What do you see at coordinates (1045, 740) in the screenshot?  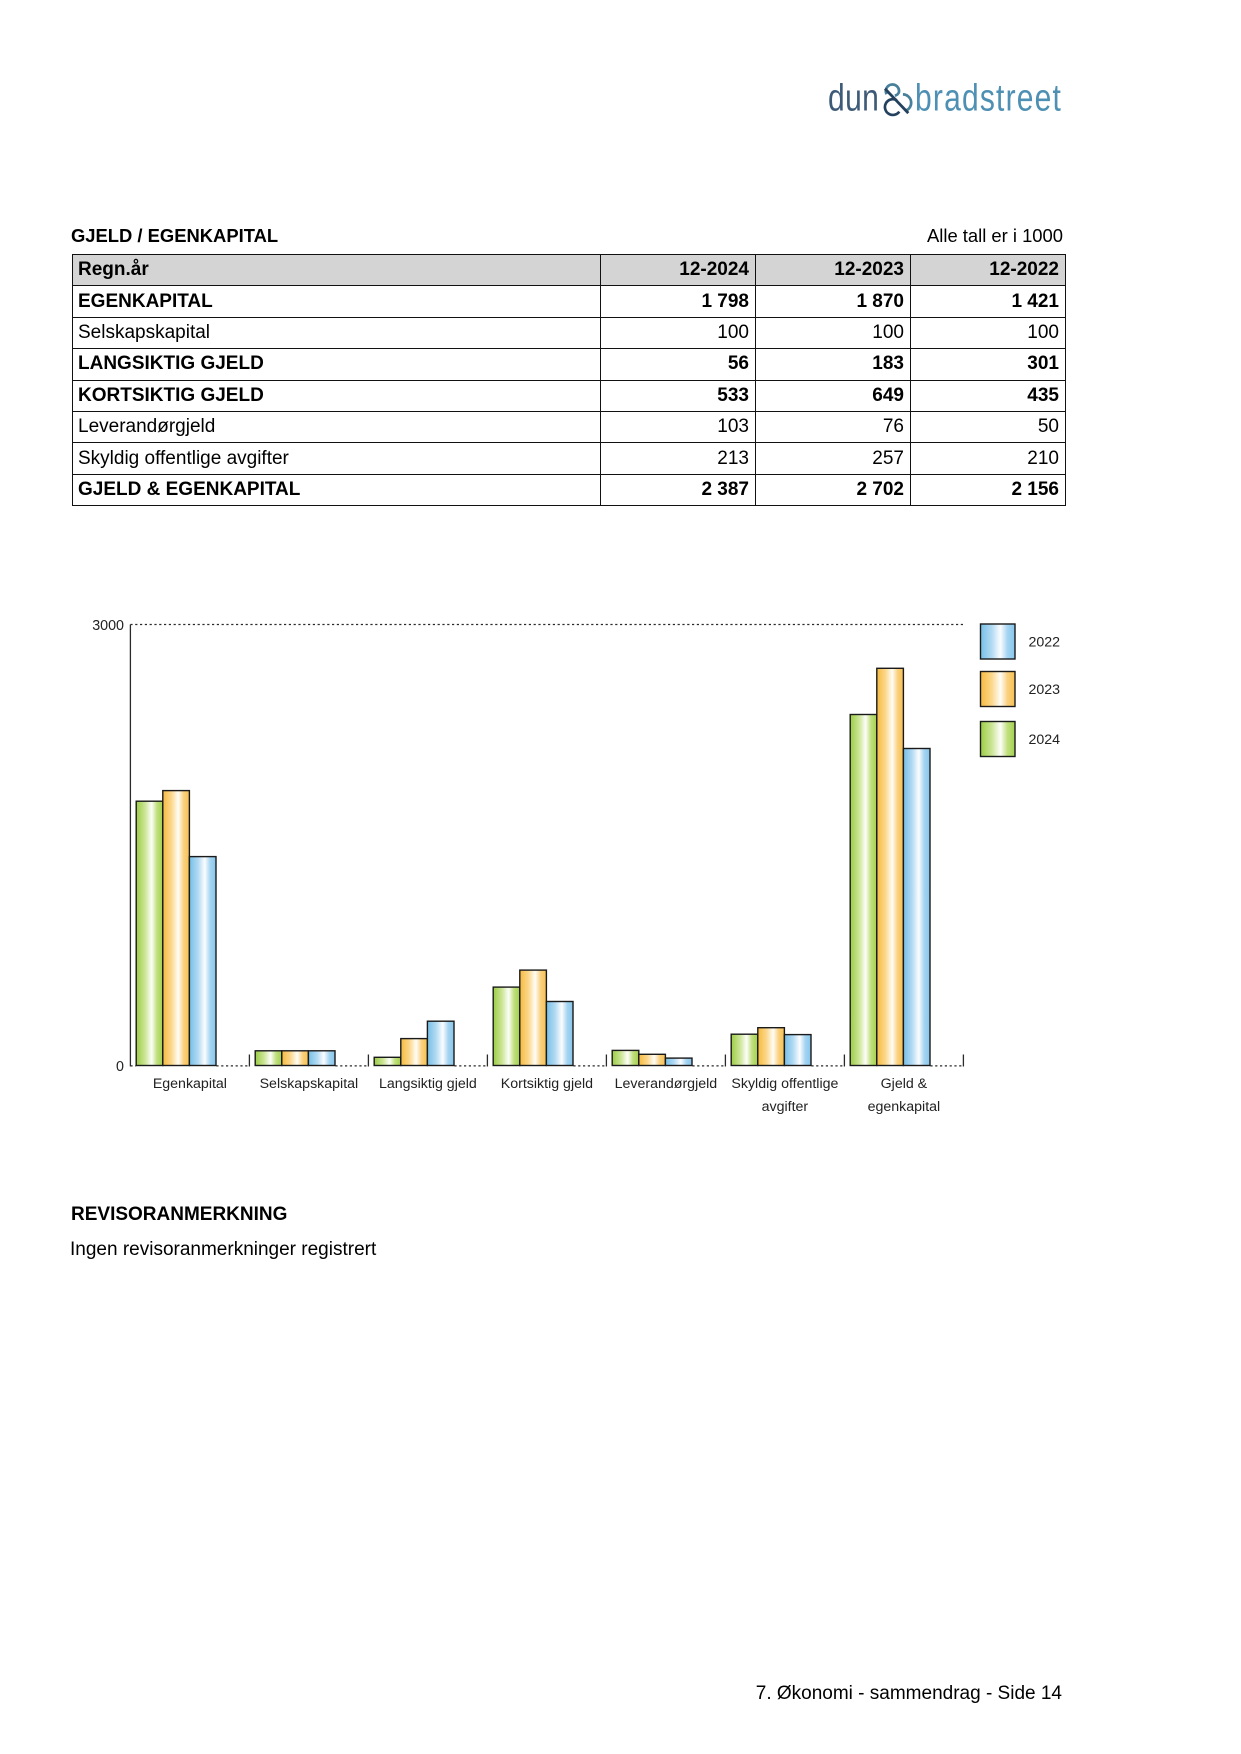 I see `svg-text: 2024` at bounding box center [1045, 740].